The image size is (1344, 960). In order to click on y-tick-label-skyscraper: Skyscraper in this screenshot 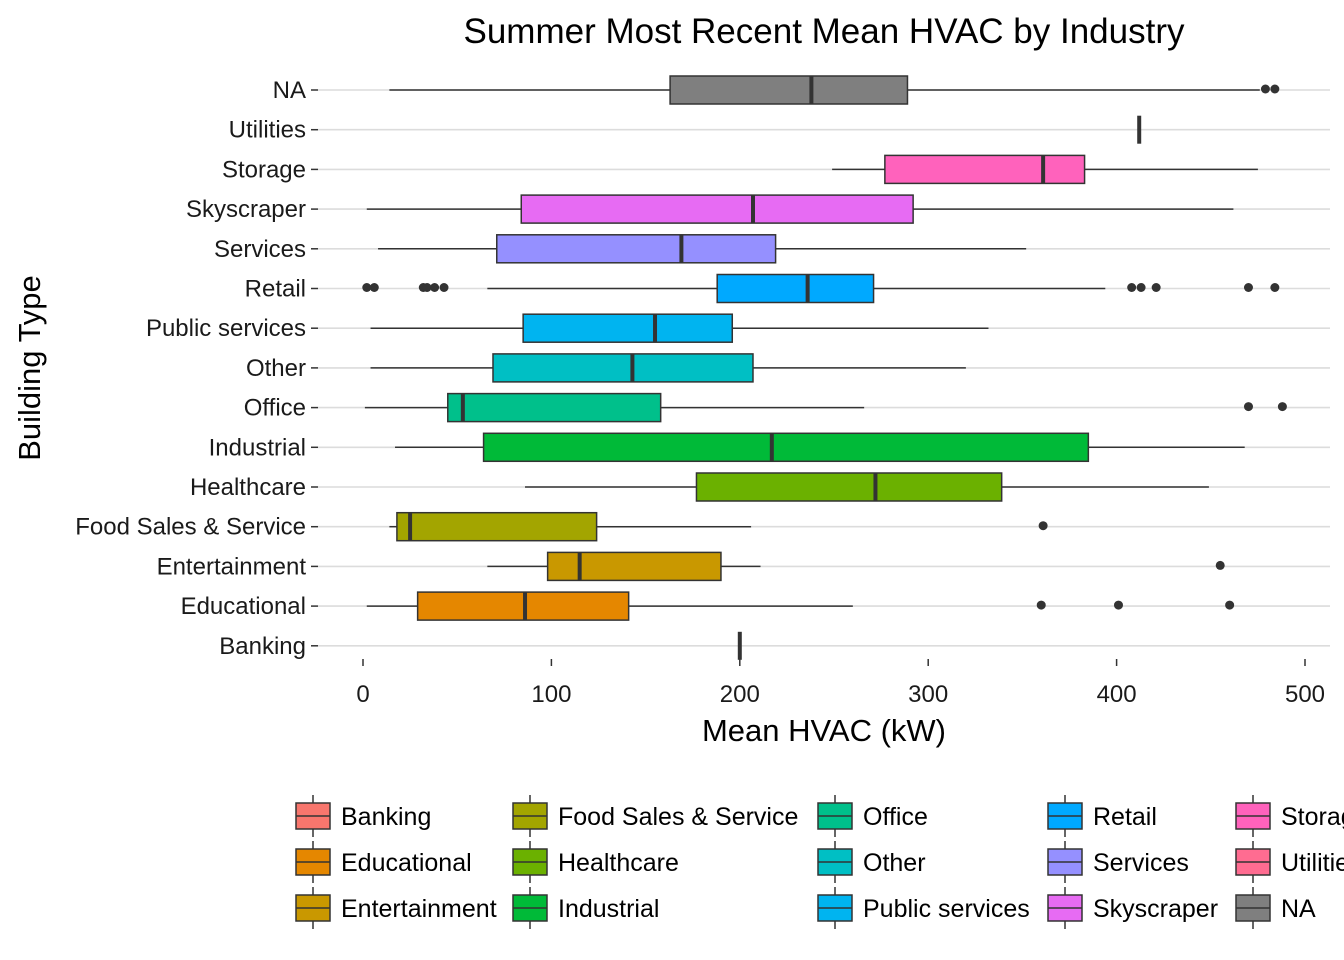, I will do `click(246, 209)`.